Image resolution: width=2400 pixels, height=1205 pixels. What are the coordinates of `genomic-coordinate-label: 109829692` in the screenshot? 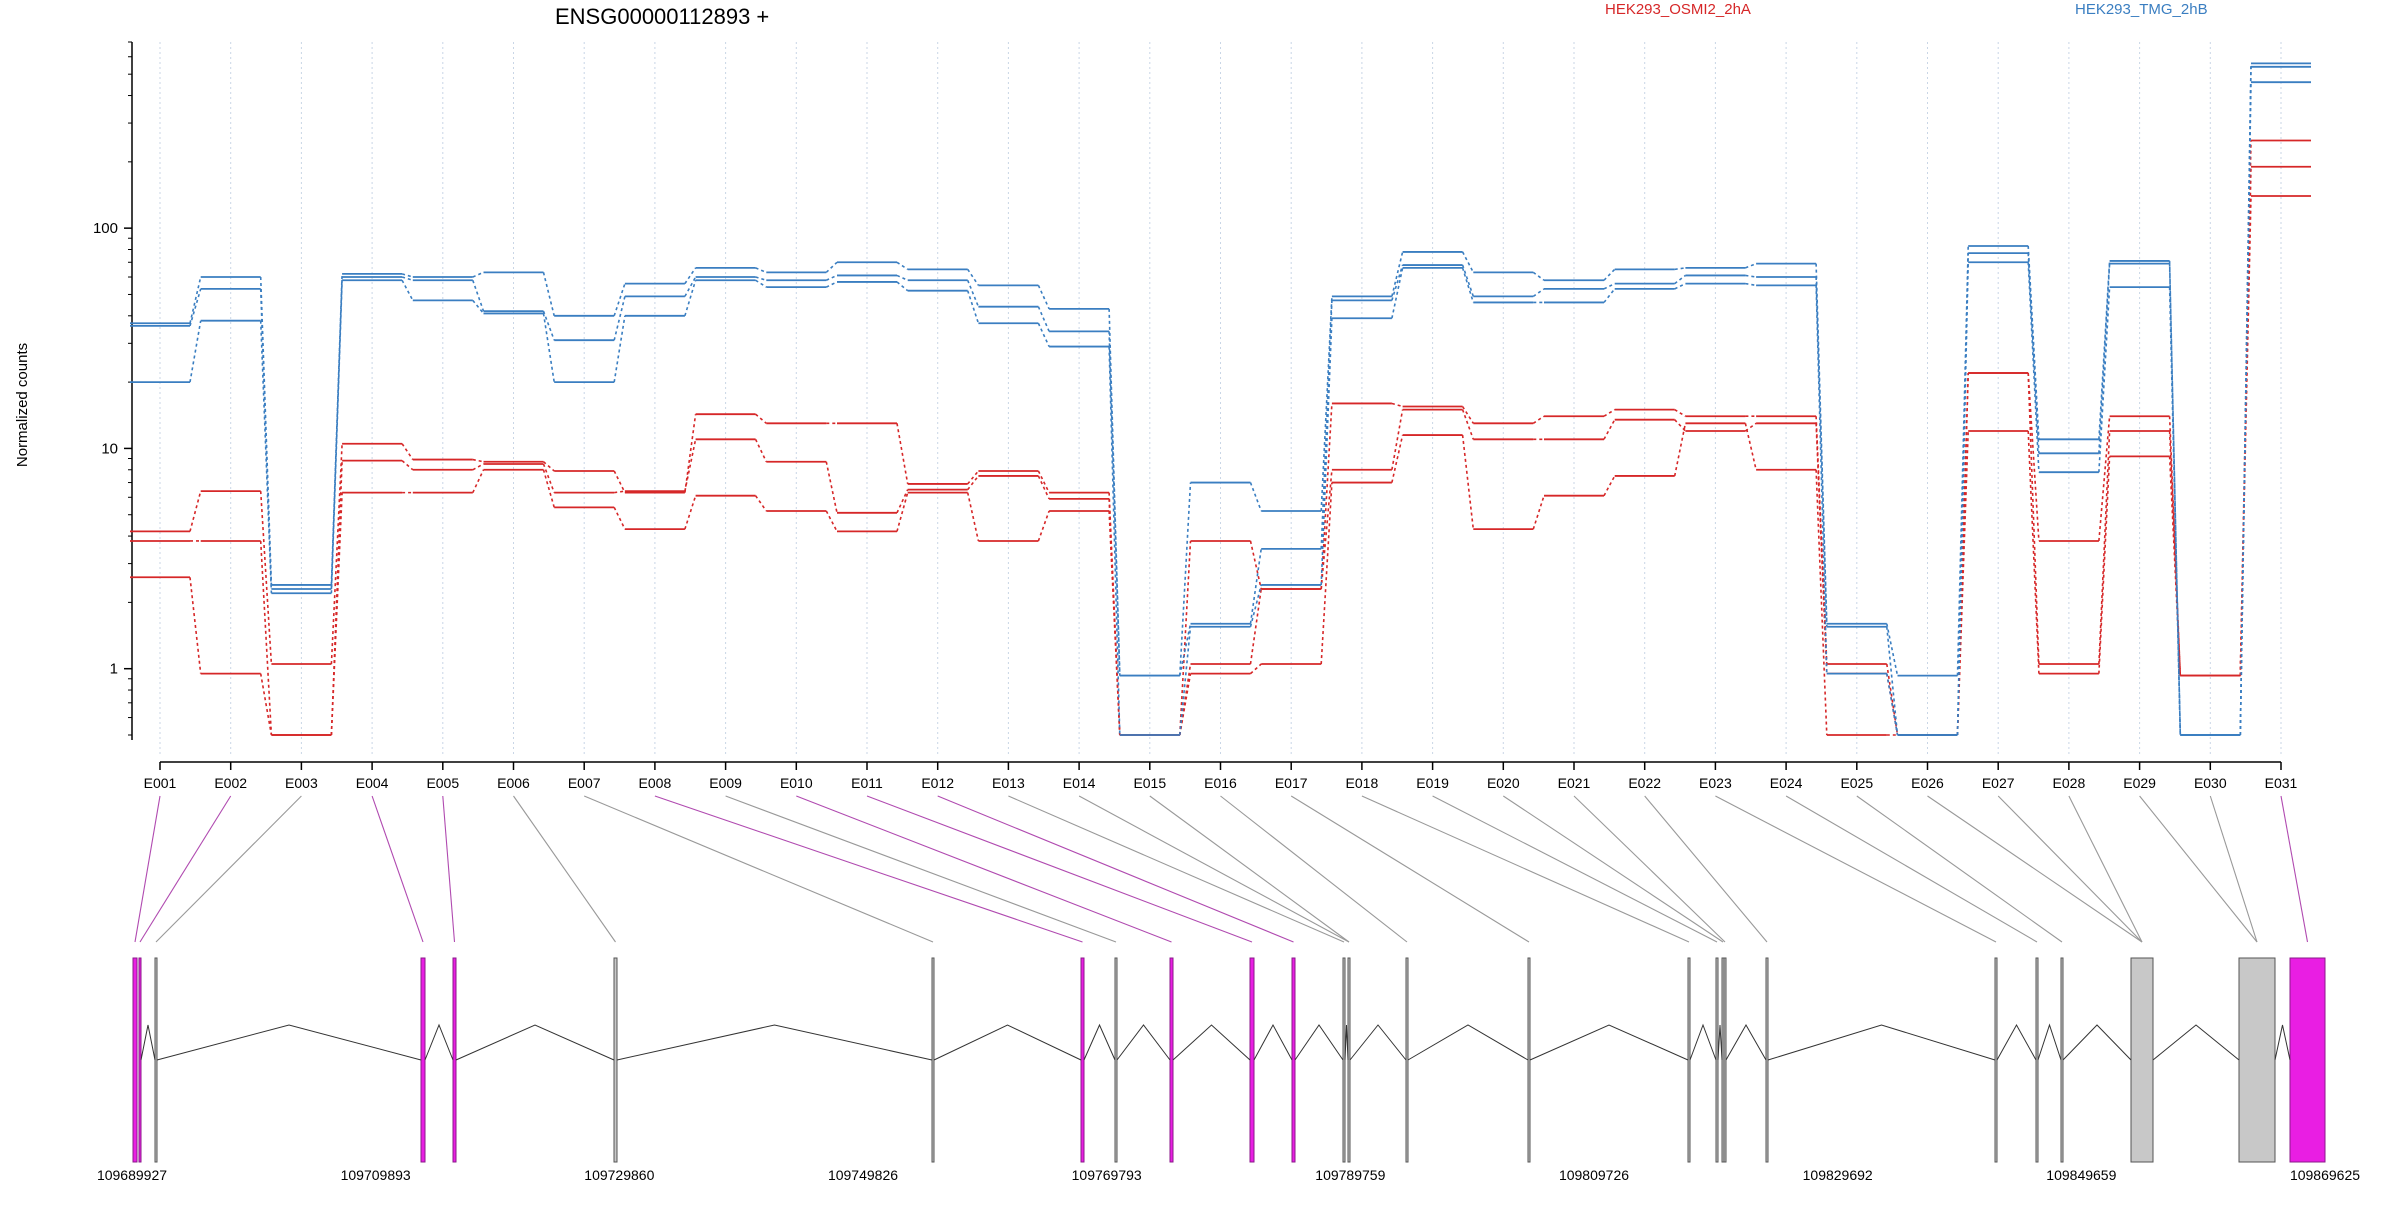 It's located at (1838, 1175).